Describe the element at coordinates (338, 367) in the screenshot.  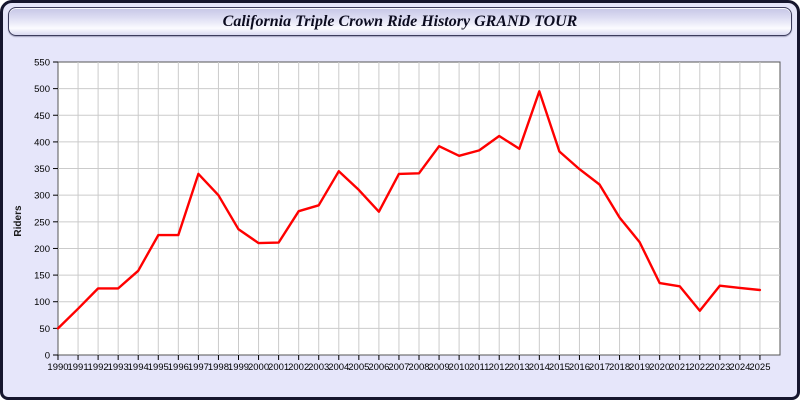
I see `x-tick-label: 2004` at that location.